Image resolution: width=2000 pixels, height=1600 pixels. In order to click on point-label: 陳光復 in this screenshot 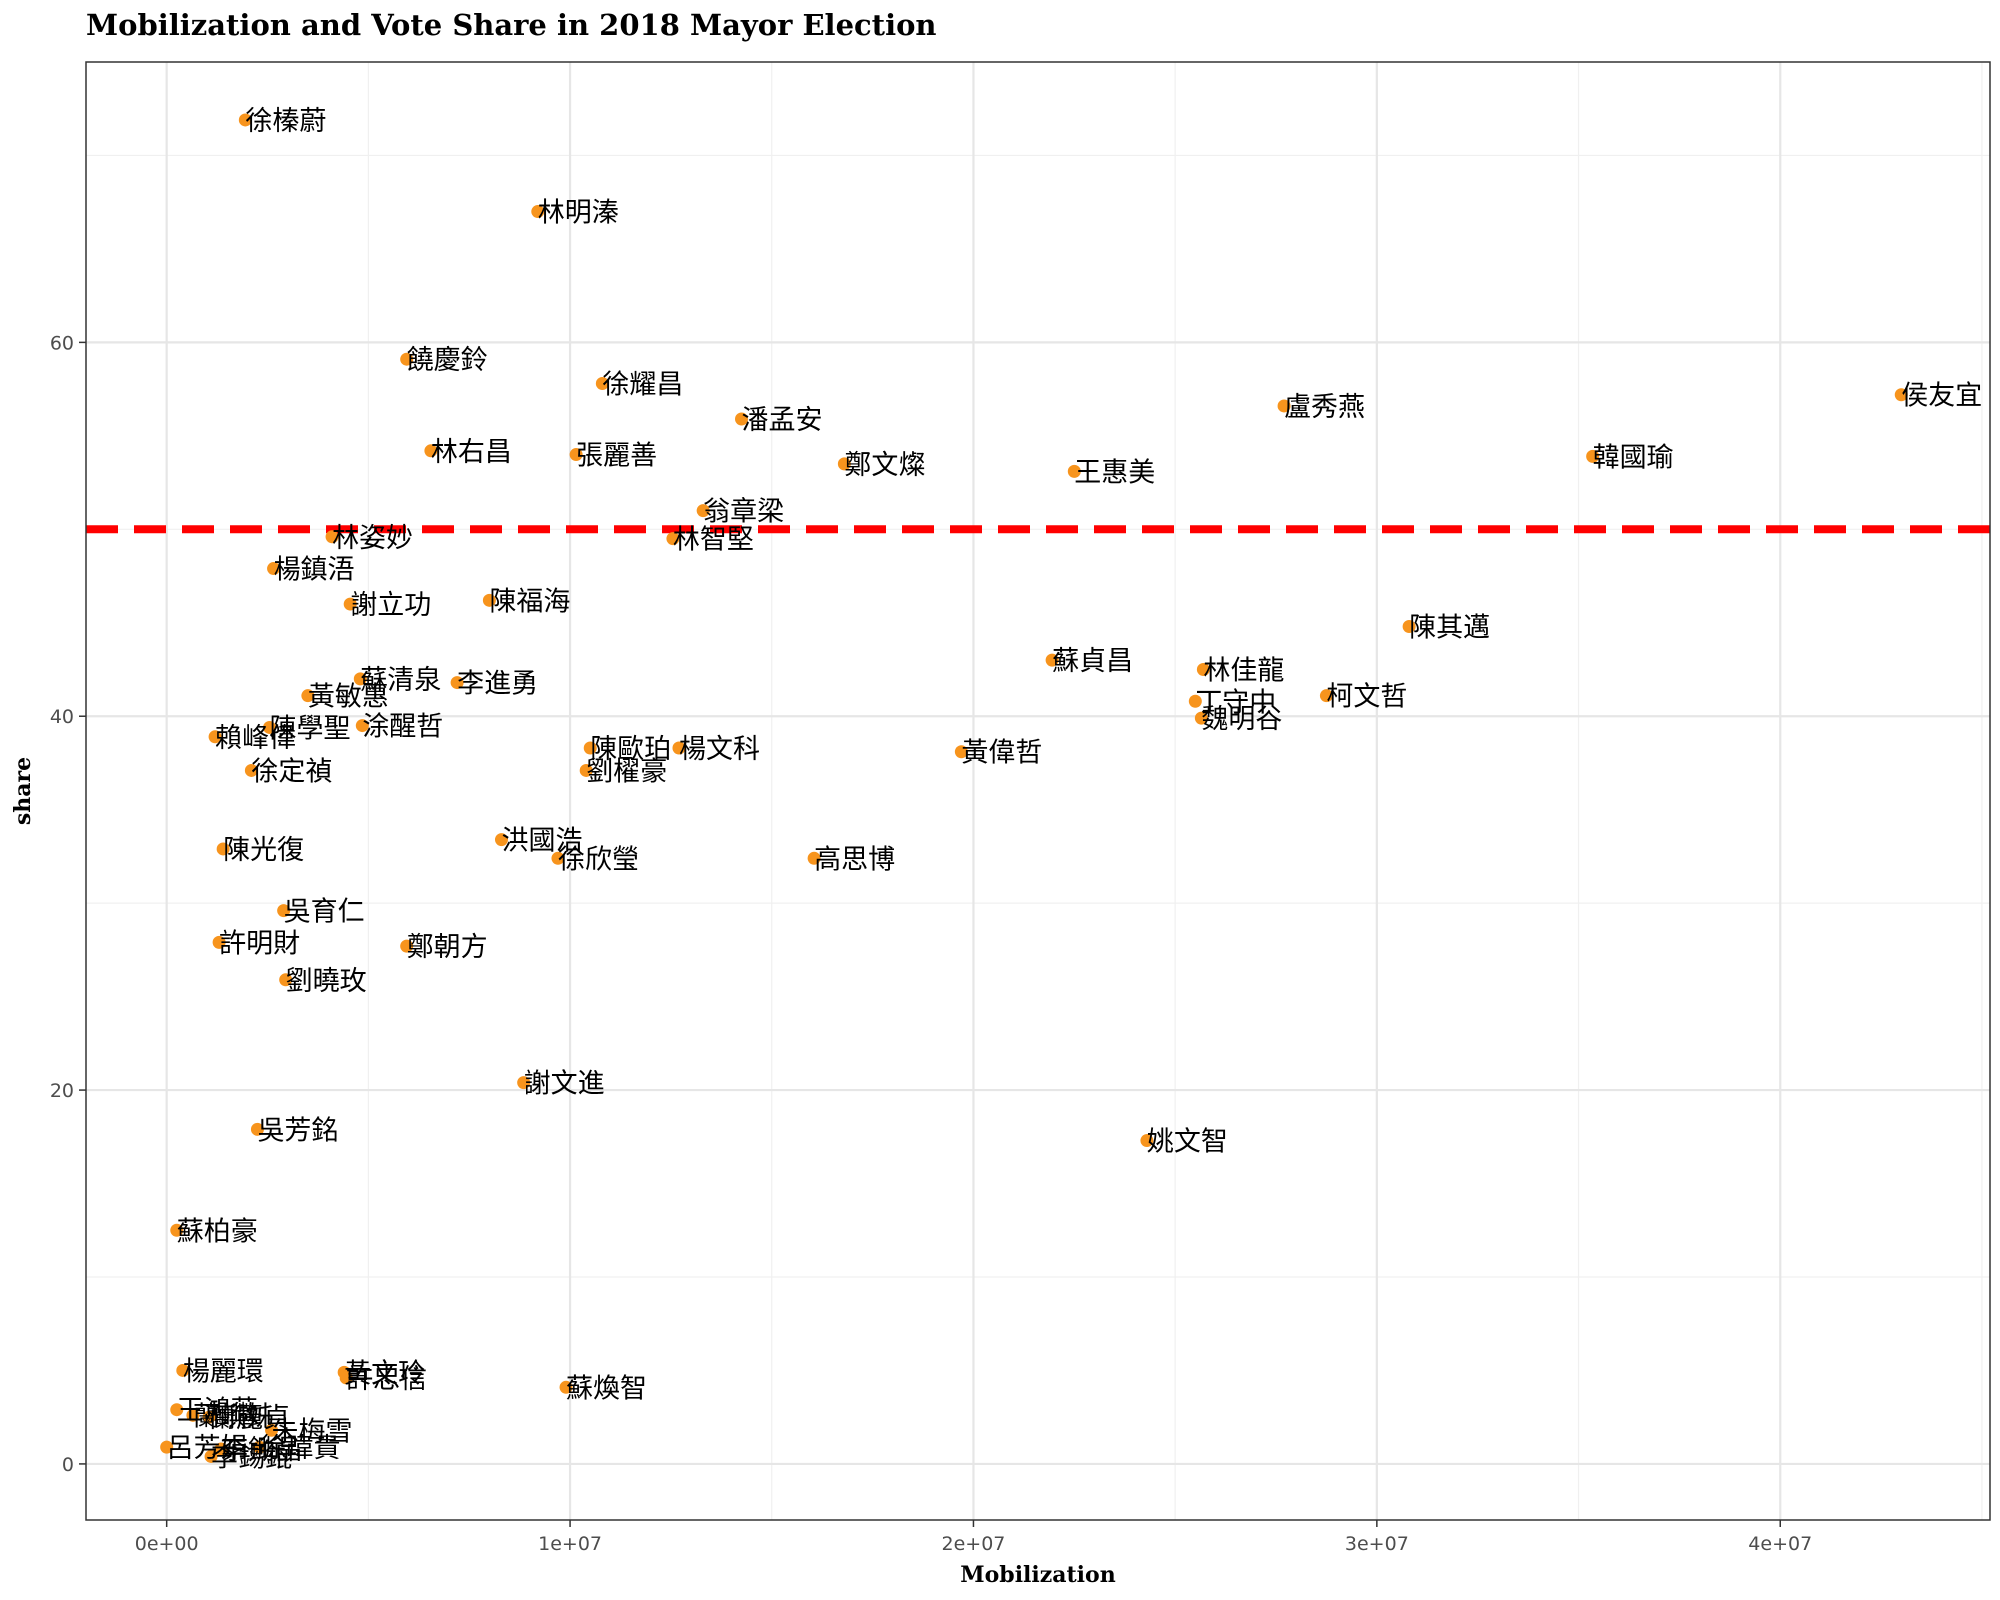, I will do `click(263, 850)`.